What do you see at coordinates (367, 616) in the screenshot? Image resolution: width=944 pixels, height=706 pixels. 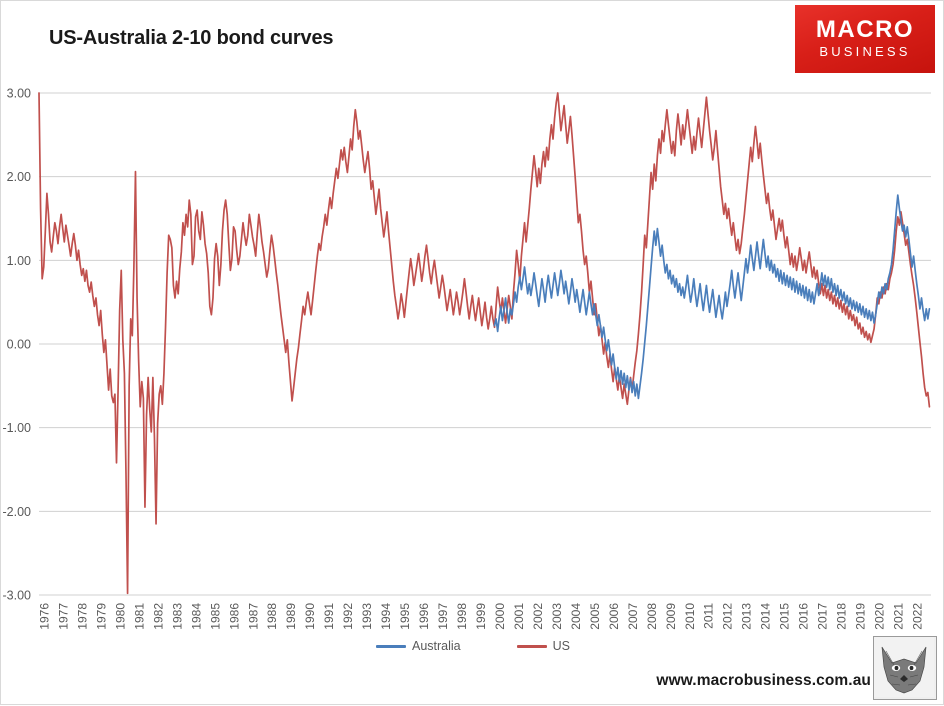 I see `x-axis-tick-label: 1993` at bounding box center [367, 616].